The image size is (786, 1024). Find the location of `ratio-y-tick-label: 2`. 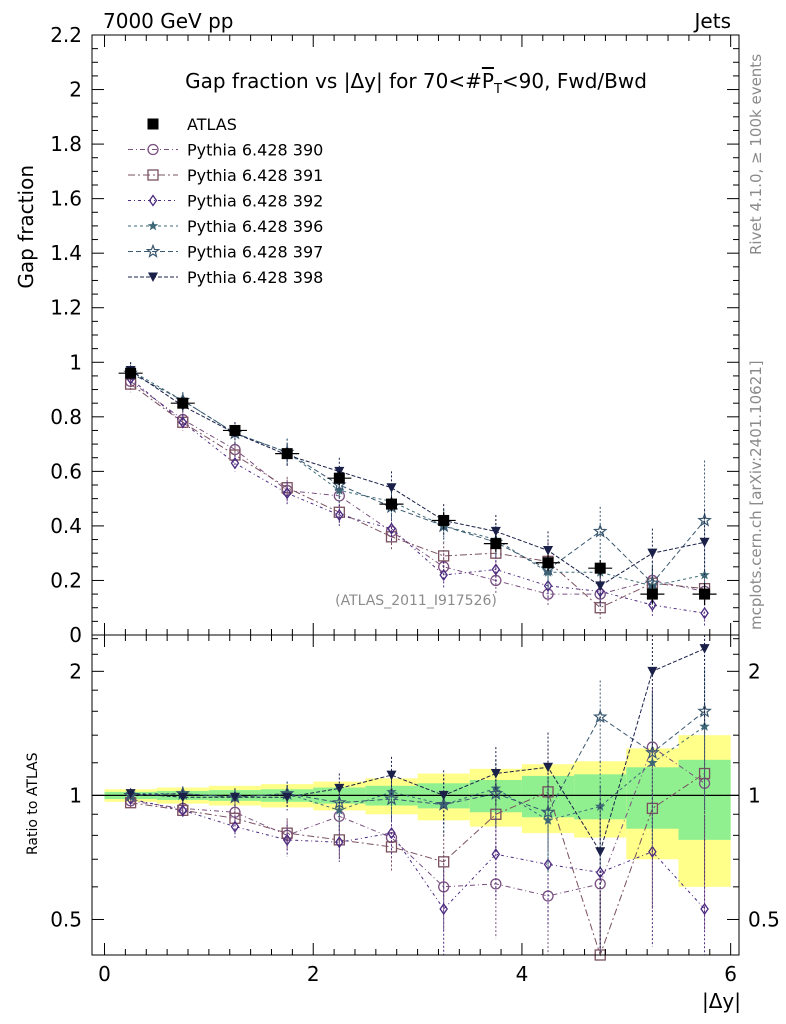

ratio-y-tick-label: 2 is located at coordinates (75, 671).